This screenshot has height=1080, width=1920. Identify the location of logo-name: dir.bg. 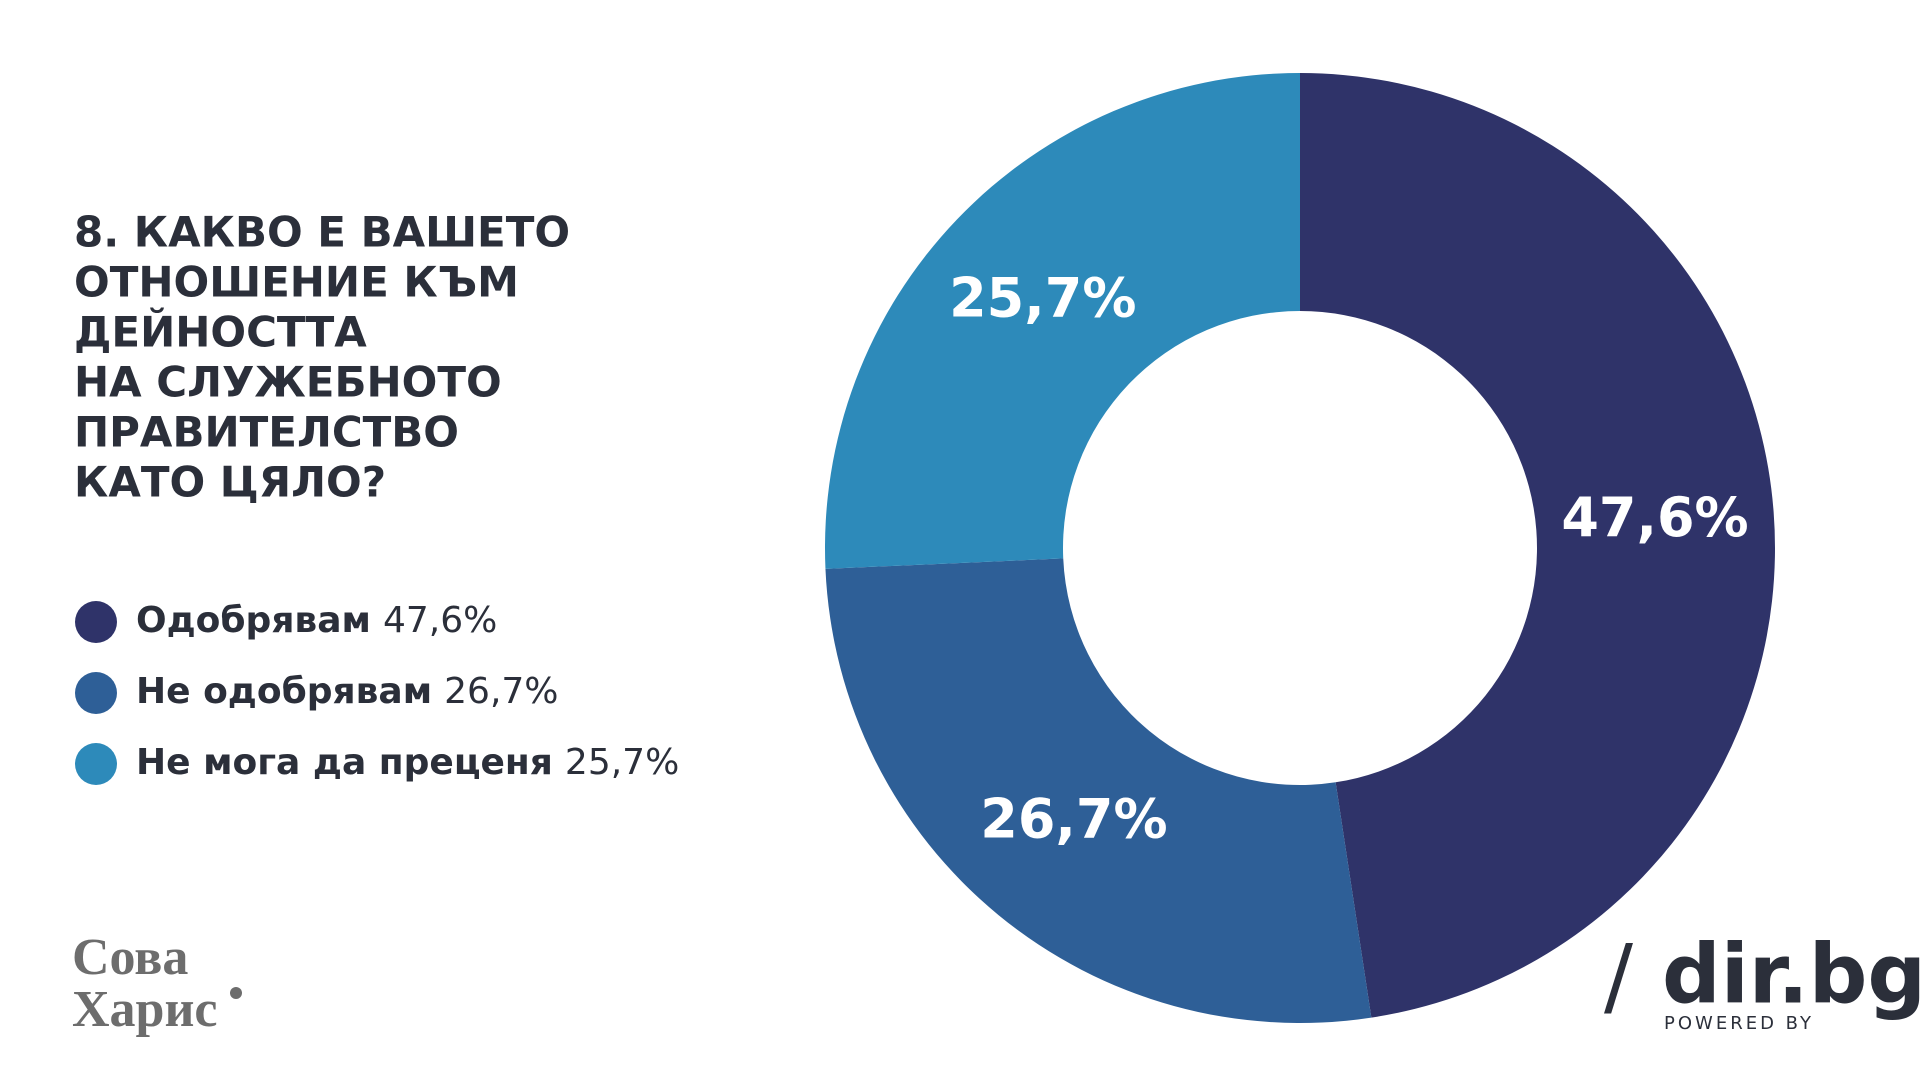
(1791, 974).